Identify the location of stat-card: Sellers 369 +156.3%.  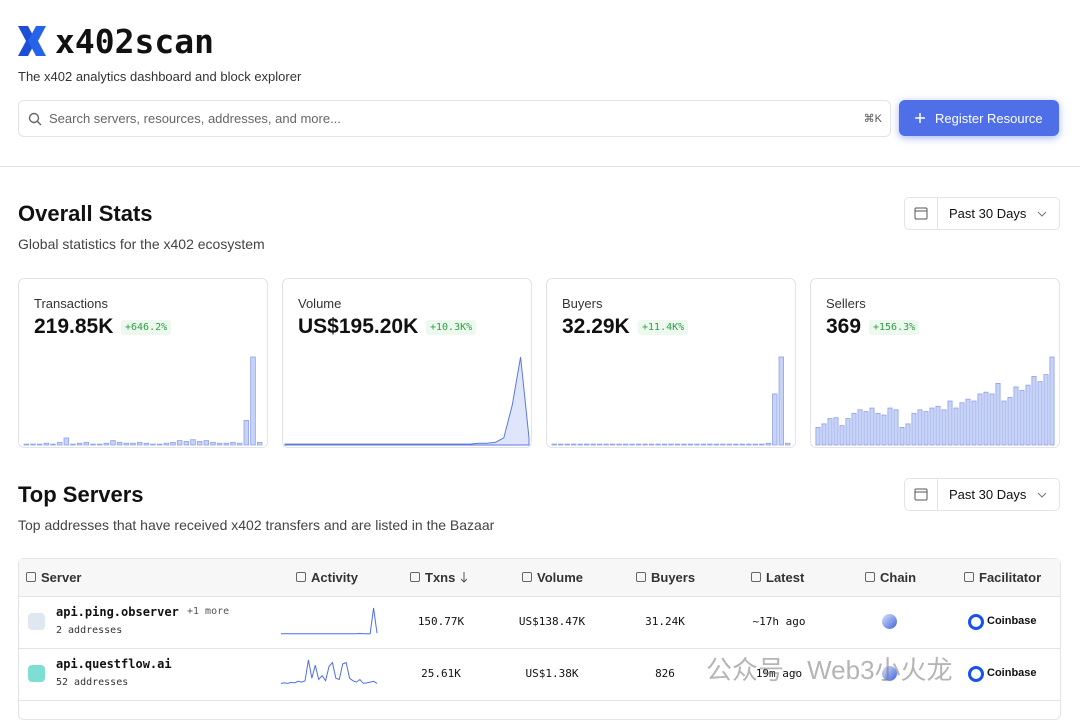
(935, 363).